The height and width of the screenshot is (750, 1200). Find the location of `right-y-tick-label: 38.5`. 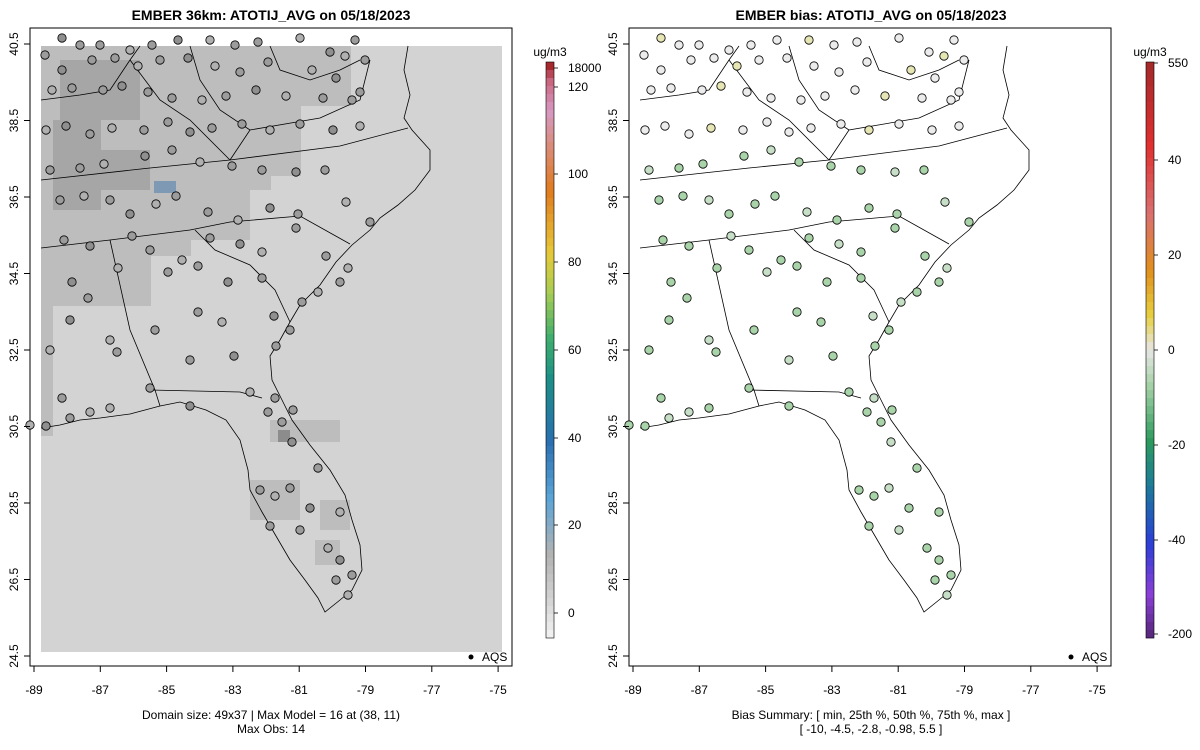

right-y-tick-label: 38.5 is located at coordinates (613, 120).